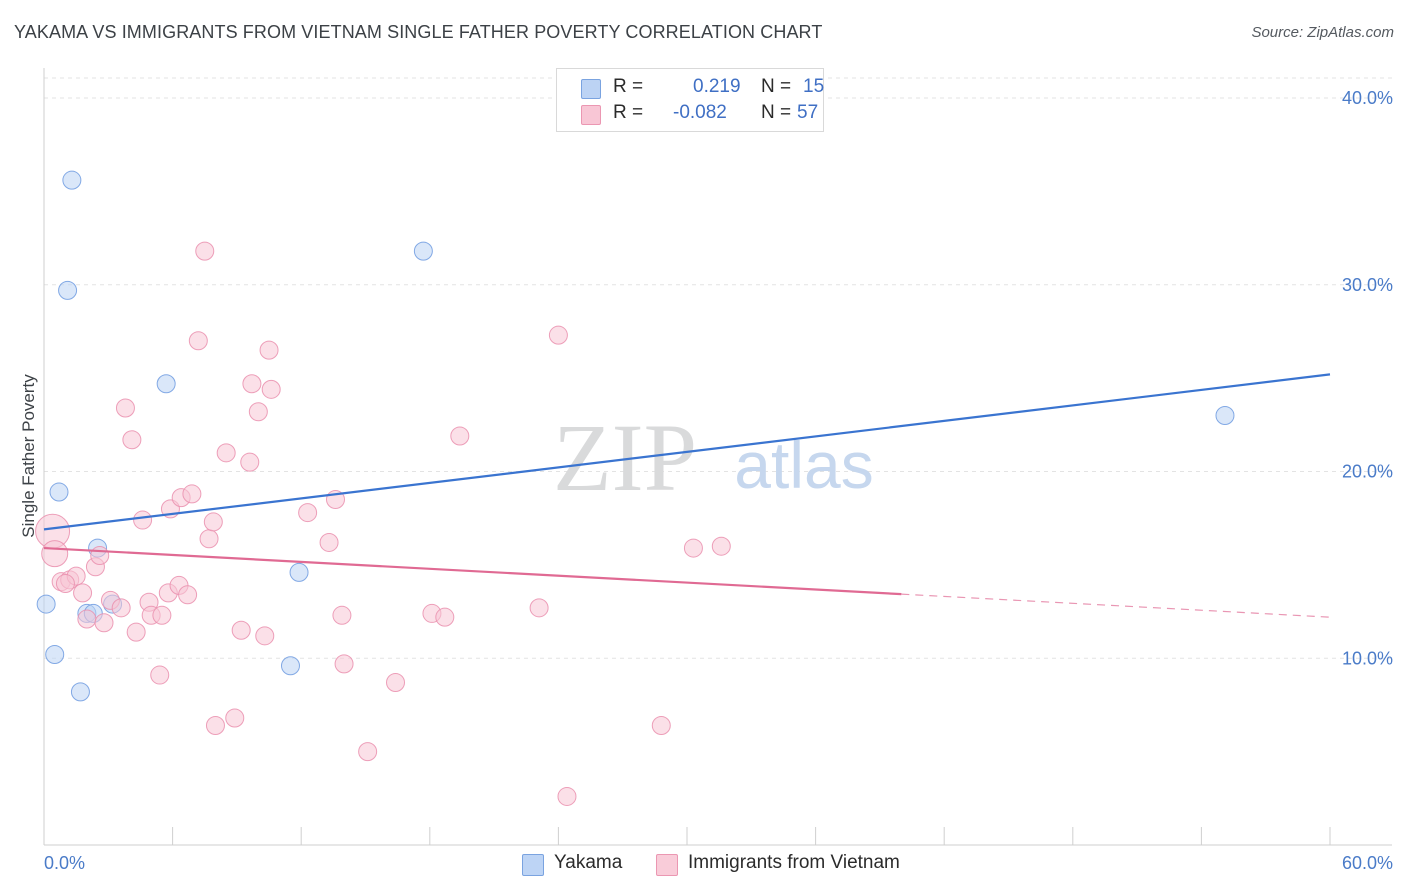  I want to click on legend-n-value: 15, so click(814, 86).